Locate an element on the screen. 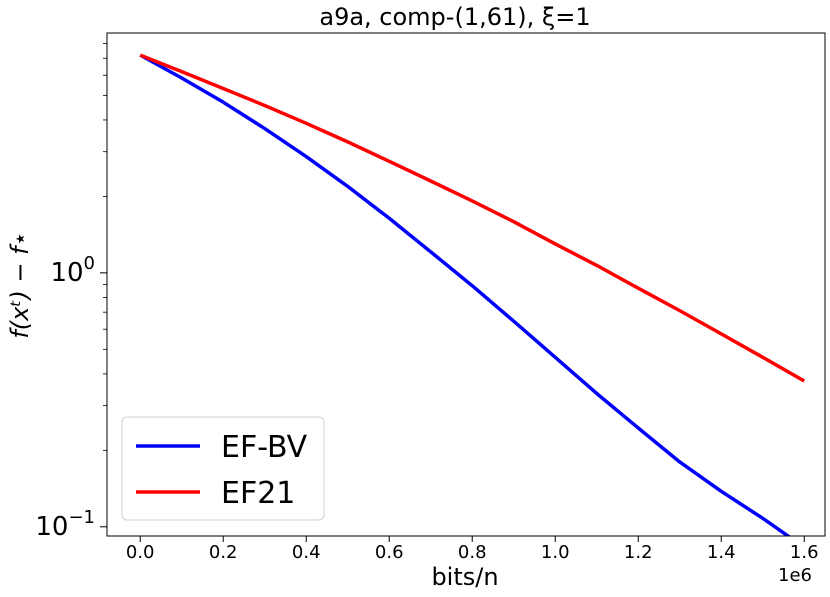 This screenshot has height=597, width=830. x-tick-label: 1.2 is located at coordinates (638, 552).